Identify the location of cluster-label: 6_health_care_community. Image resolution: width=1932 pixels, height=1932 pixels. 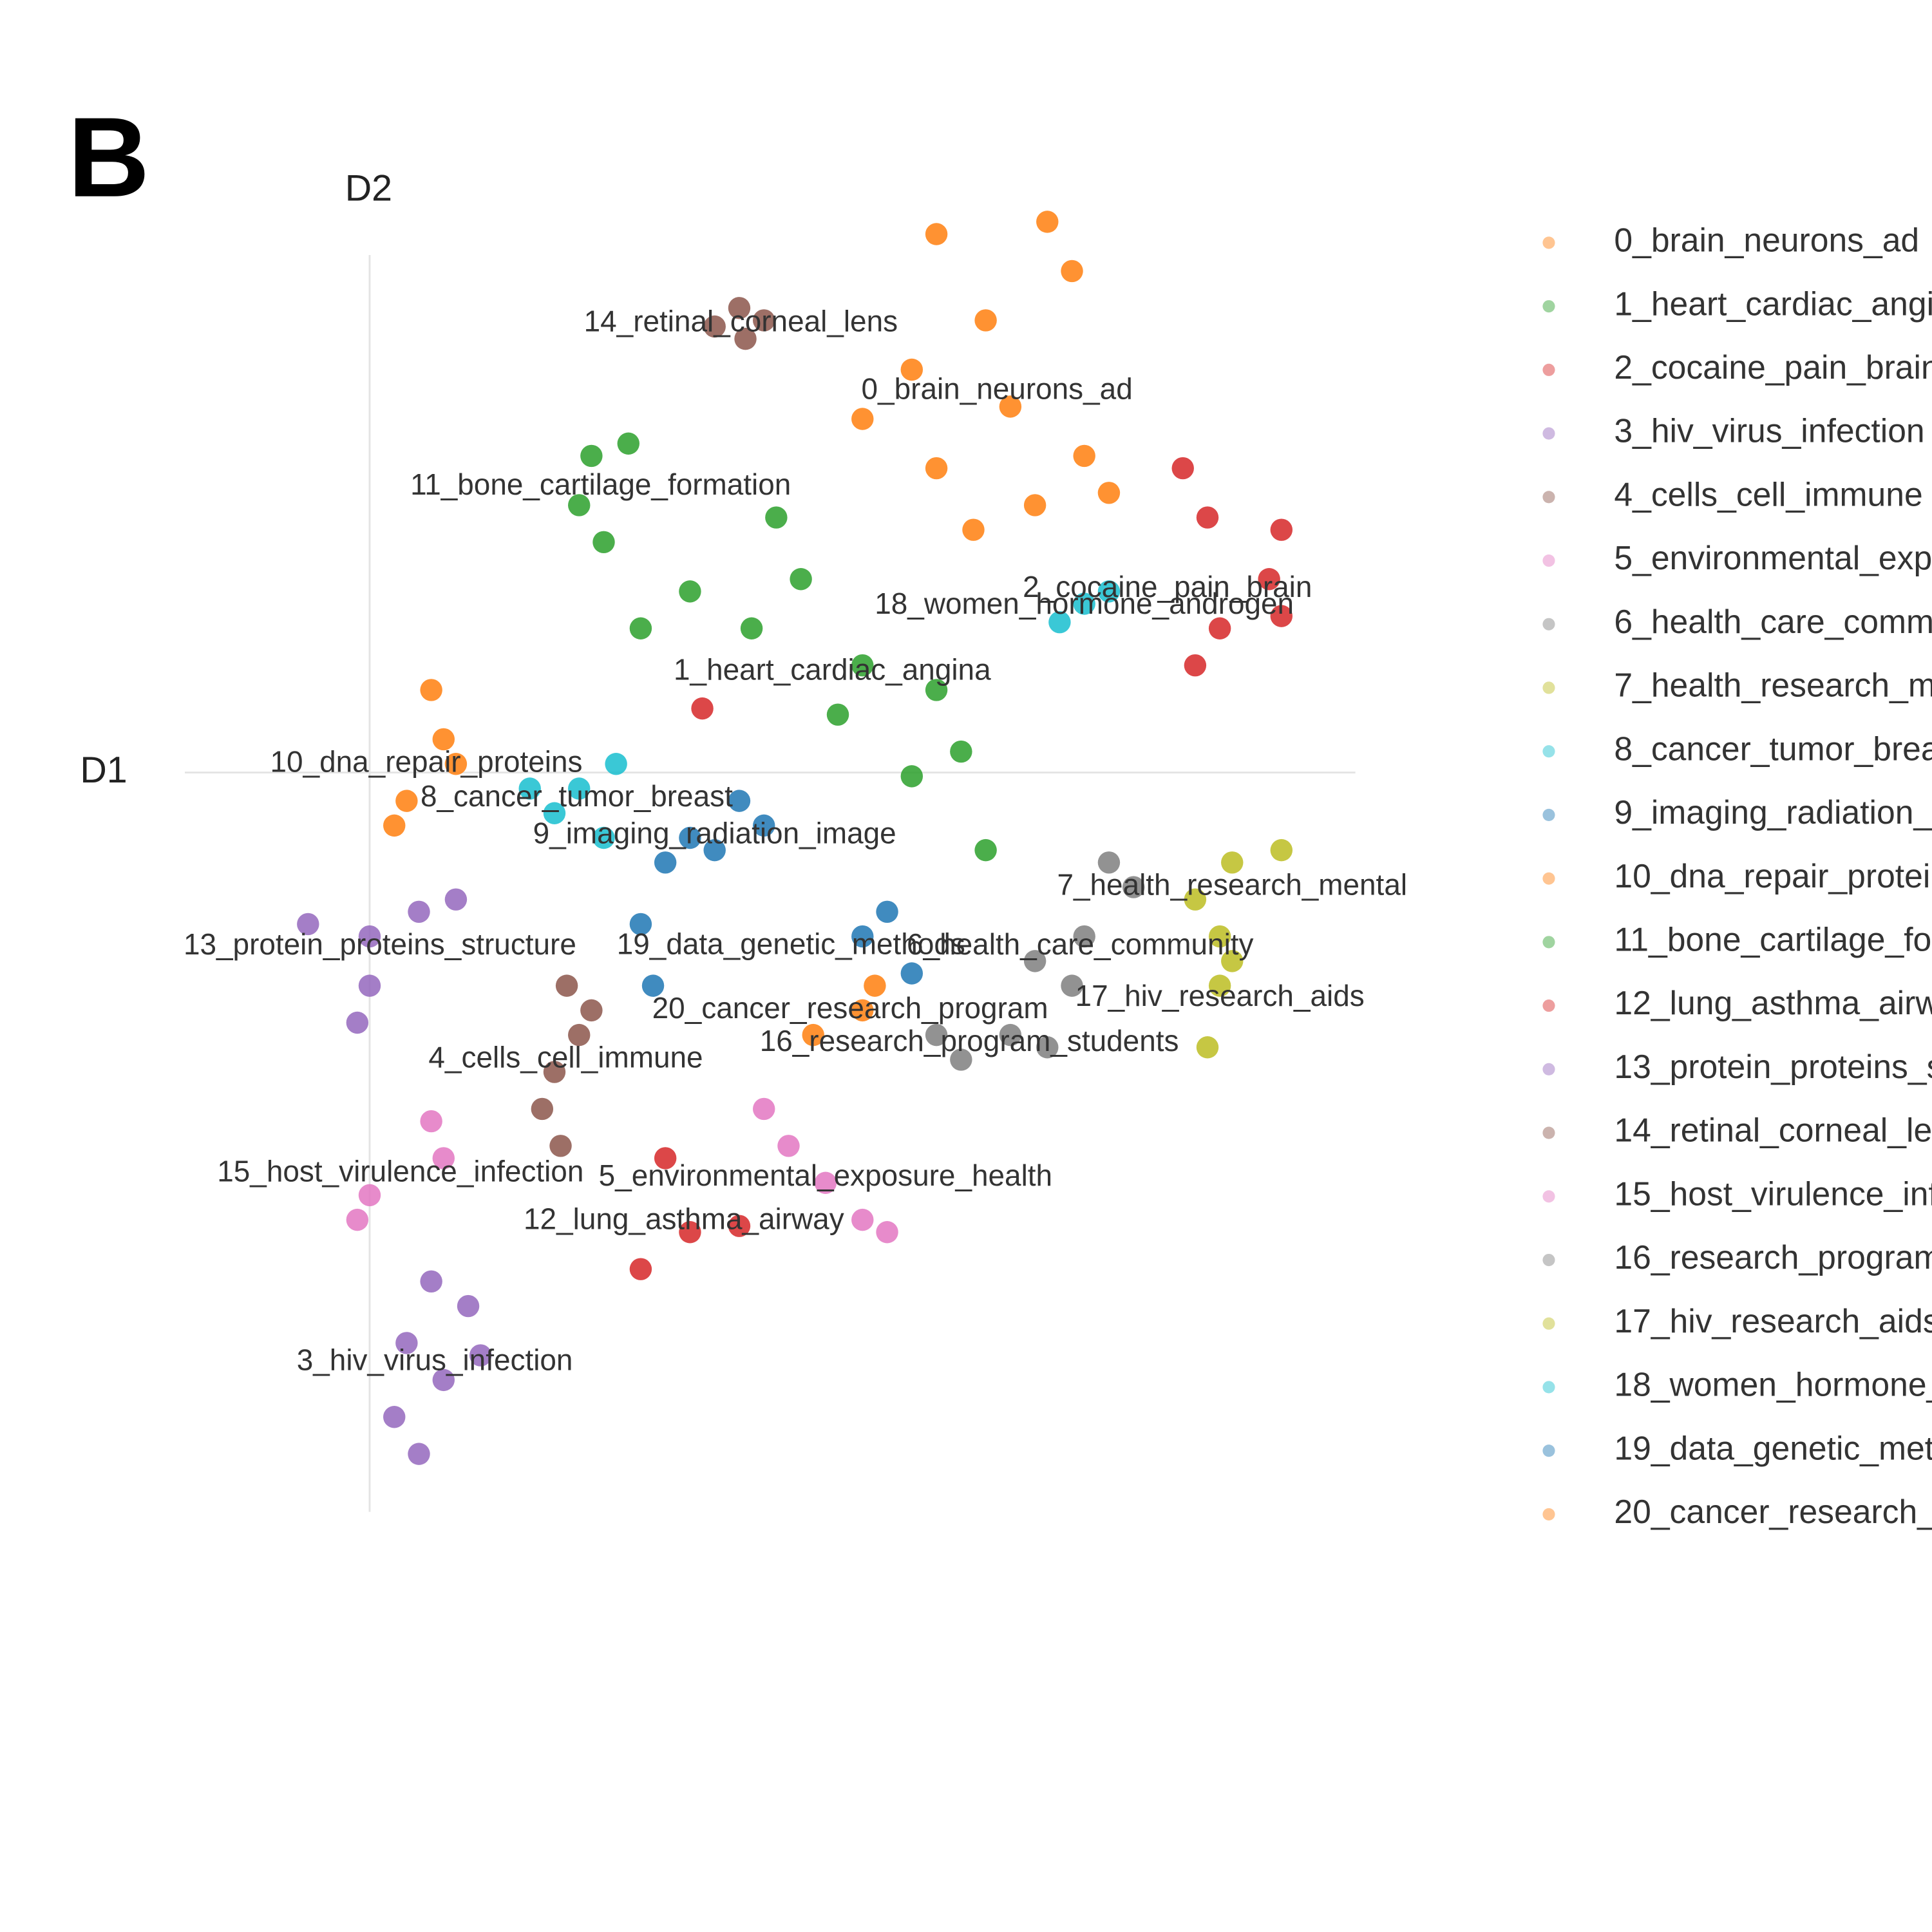
(1080, 944).